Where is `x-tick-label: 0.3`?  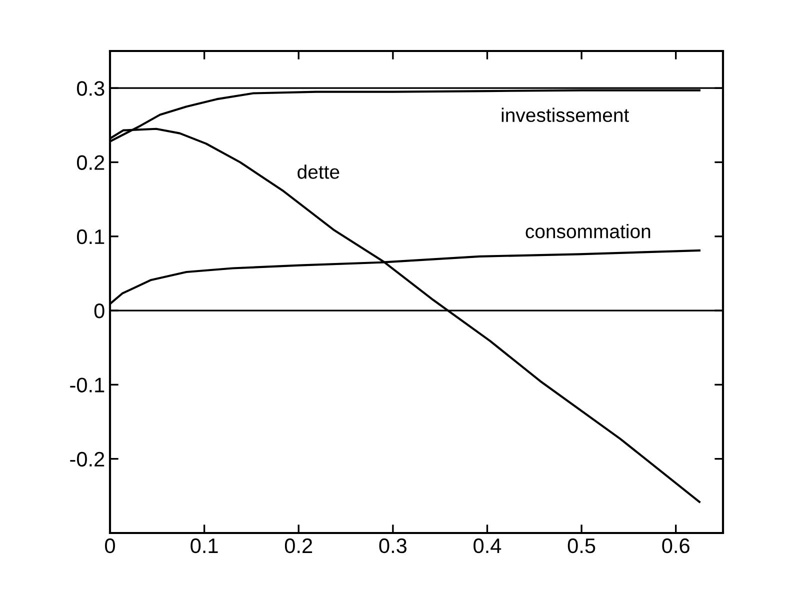
x-tick-label: 0.3 is located at coordinates (392, 546).